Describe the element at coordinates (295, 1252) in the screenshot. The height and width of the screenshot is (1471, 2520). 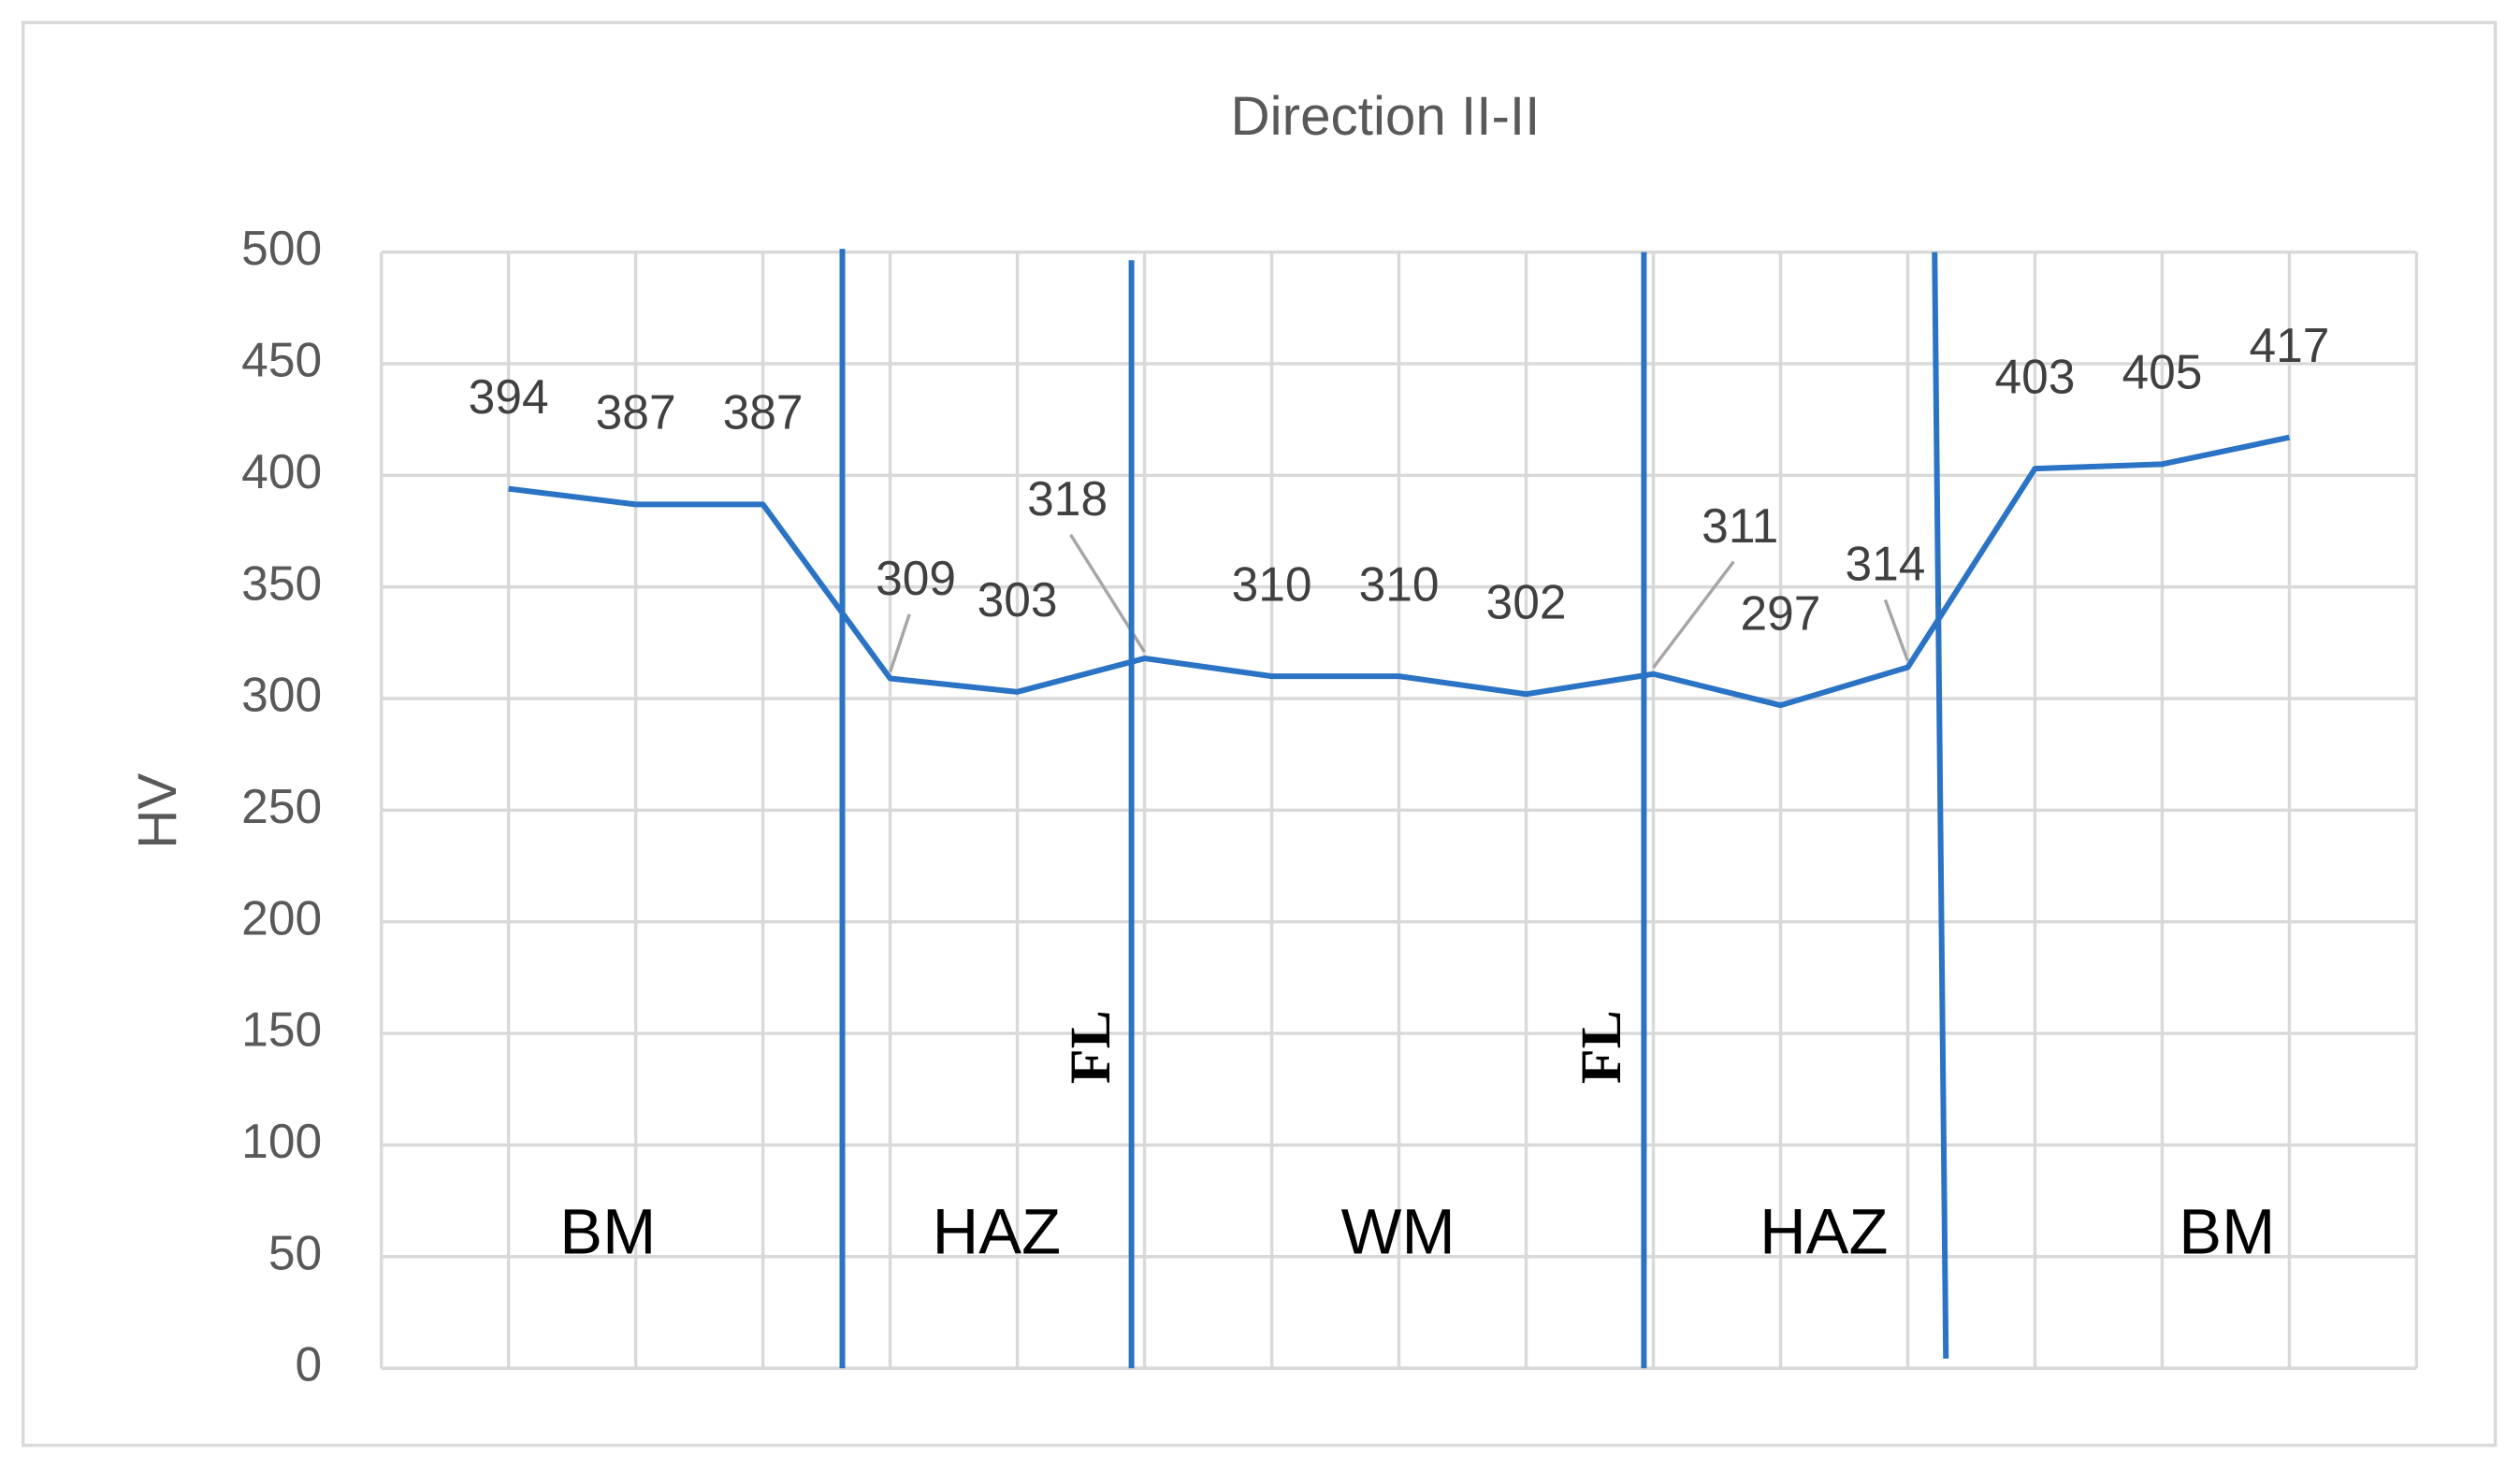
I see `y-tick-label: 50` at that location.